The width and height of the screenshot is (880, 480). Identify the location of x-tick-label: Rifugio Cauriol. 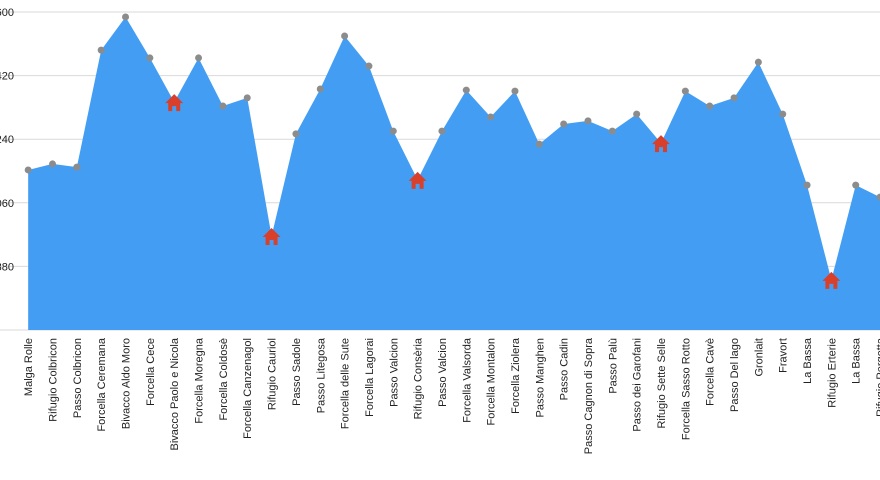
(273, 374).